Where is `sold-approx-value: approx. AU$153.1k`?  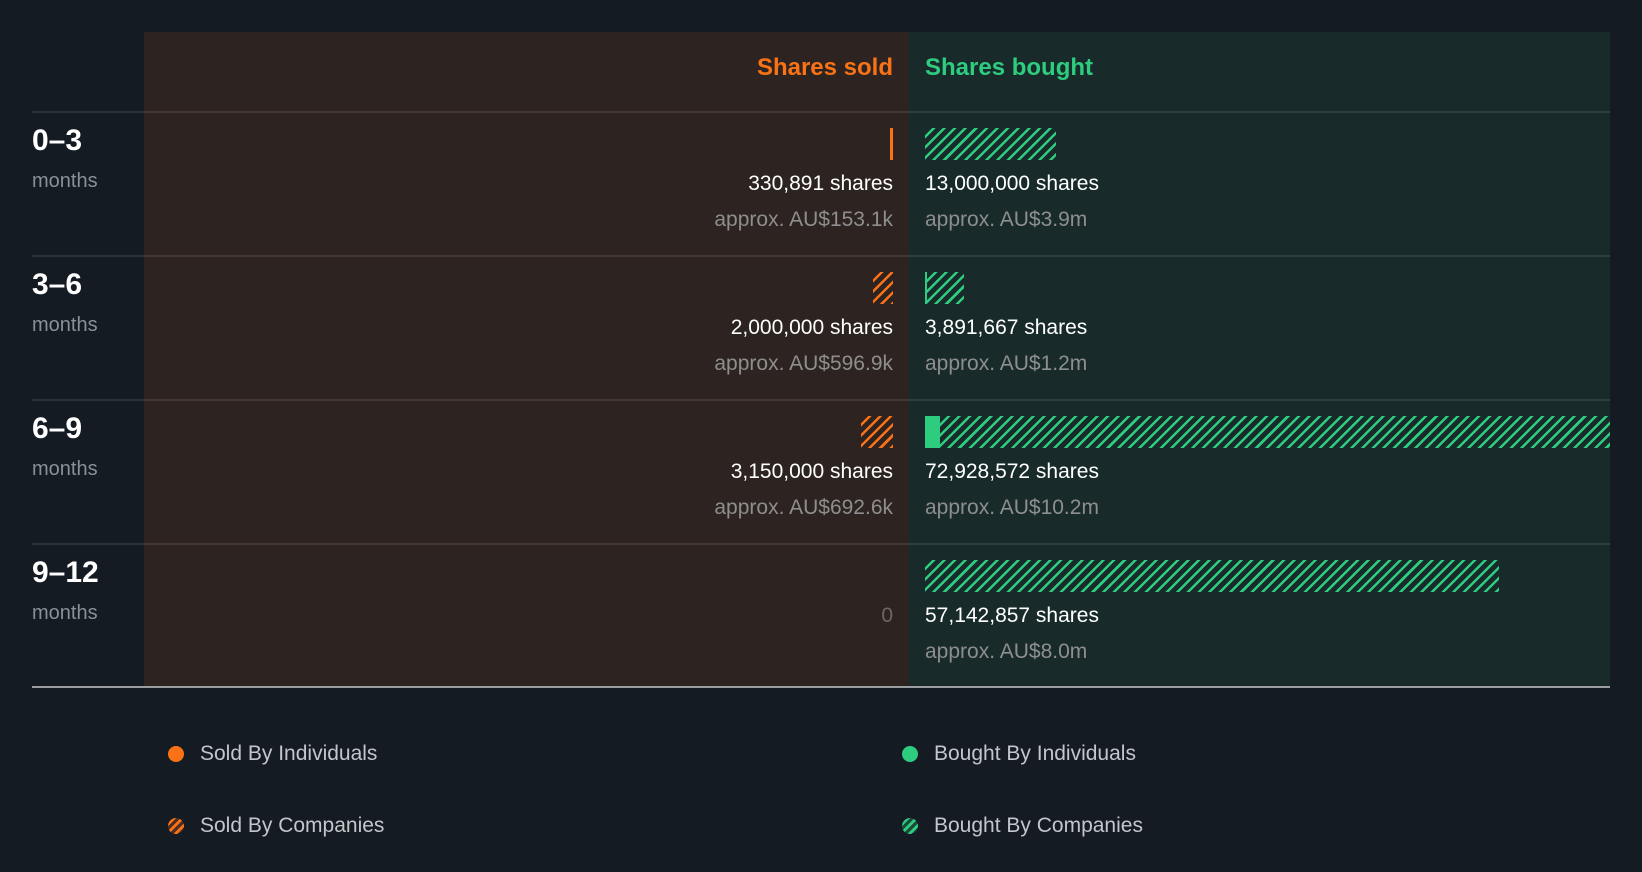
sold-approx-value: approx. AU$153.1k is located at coordinates (803, 219).